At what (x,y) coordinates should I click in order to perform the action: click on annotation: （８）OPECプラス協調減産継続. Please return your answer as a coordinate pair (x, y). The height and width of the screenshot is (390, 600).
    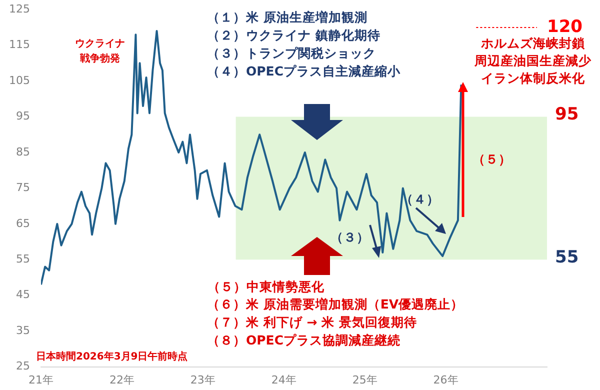
    Looking at the image, I should click on (303, 340).